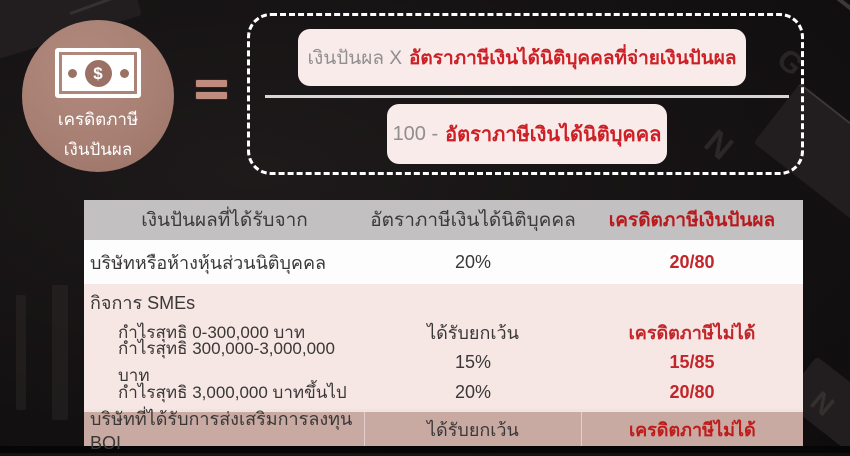 This screenshot has width=850, height=456. What do you see at coordinates (425, 449) in the screenshot?
I see `bottom-edge-bar` at bounding box center [425, 449].